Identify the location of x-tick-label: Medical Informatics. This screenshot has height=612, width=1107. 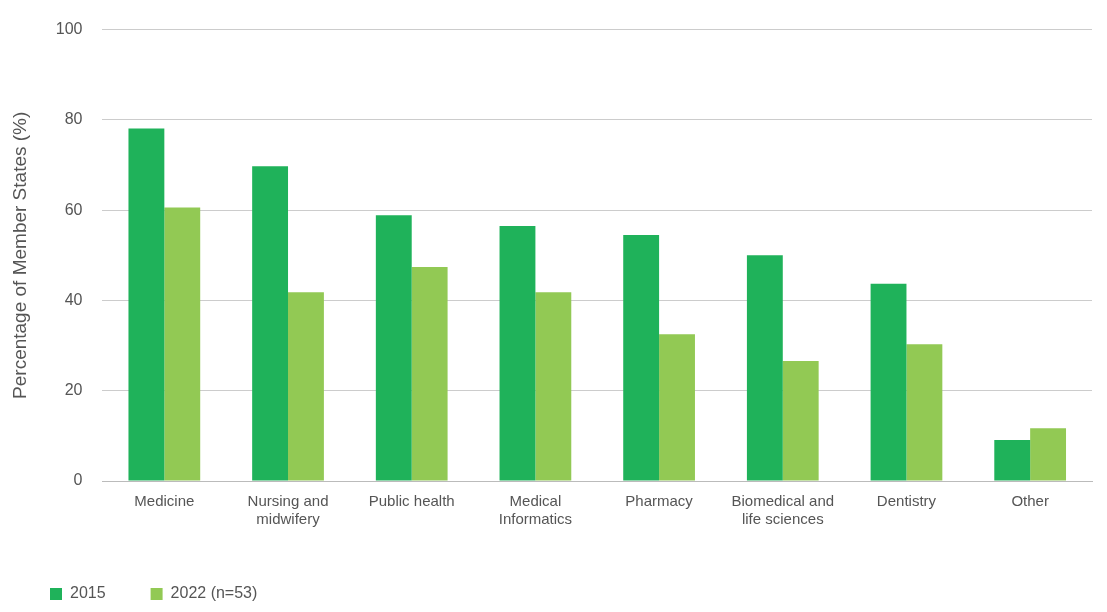
(535, 510).